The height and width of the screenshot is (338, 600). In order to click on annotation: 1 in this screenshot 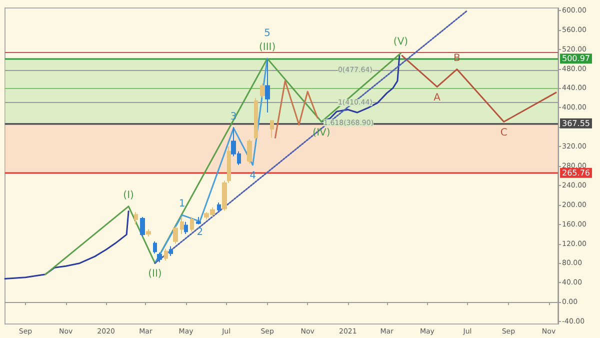, I will do `click(182, 204)`.